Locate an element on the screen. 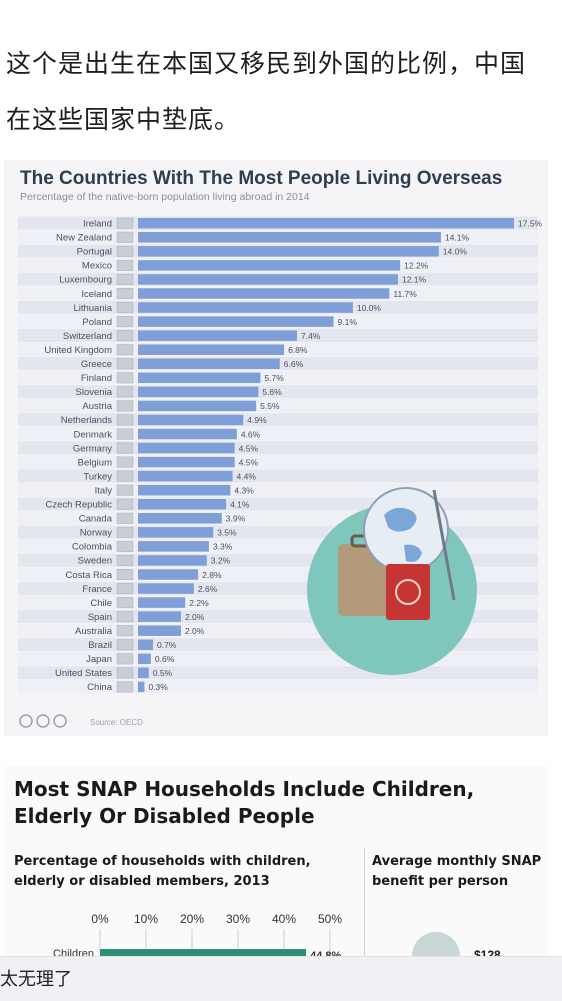  value-label: 2.6% is located at coordinates (208, 589).